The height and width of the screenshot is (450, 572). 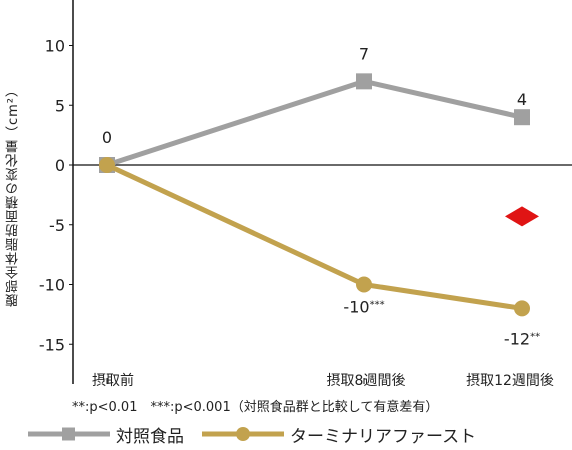 I want to click on data-label: -10***, so click(x=363, y=307).